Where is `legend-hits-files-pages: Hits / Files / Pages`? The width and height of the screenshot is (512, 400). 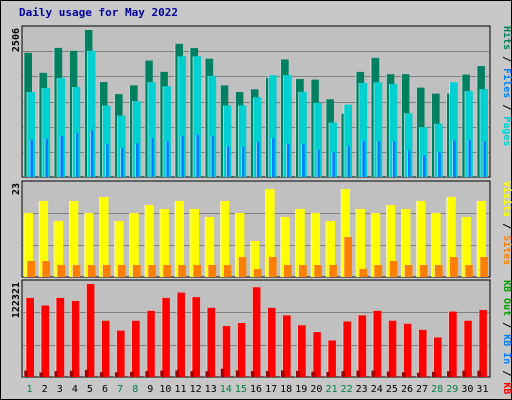 legend-hits-files-pages: Hits / Files / Pages is located at coordinates (506, 86).